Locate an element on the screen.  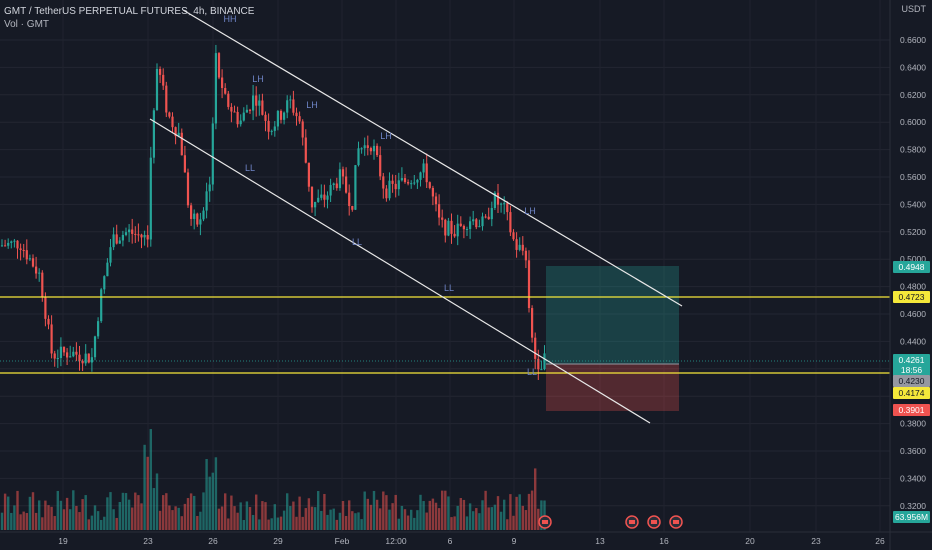
price-tick-label: 0.6600 is located at coordinates (913, 40).